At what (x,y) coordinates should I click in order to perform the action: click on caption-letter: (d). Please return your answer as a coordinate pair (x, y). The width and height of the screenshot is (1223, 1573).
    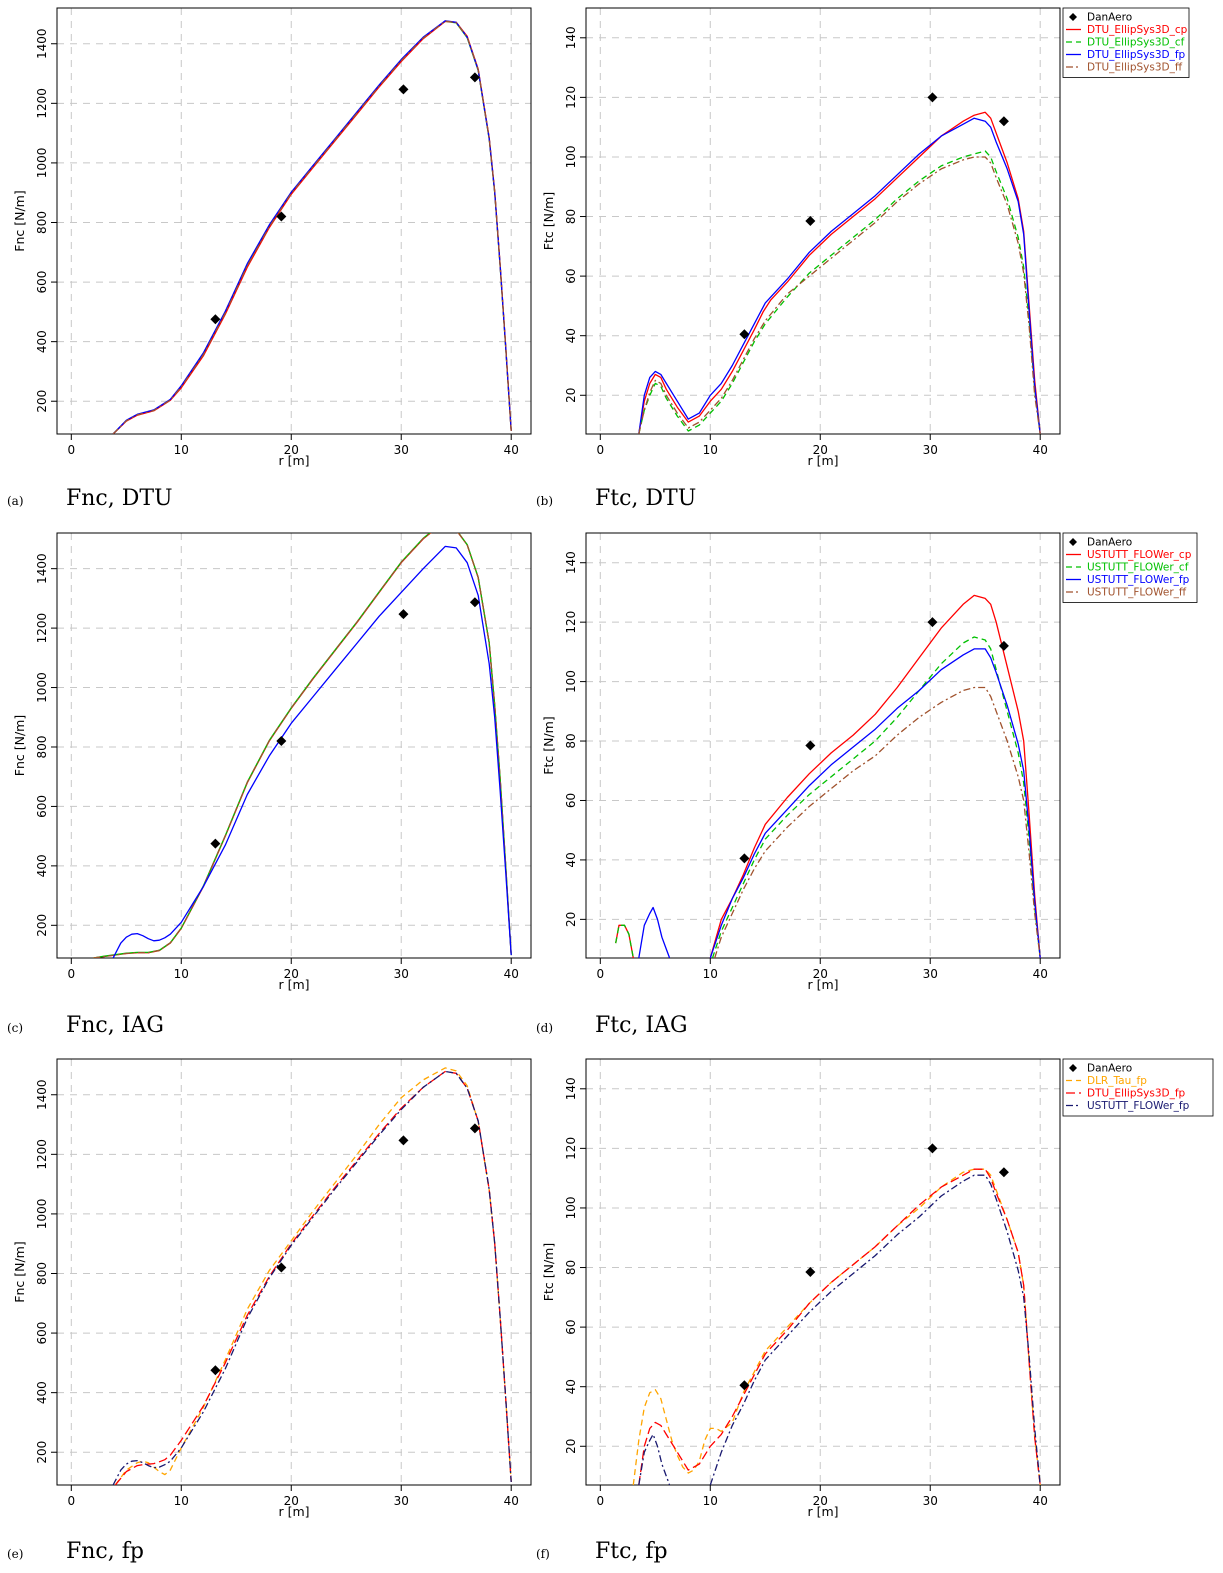
    Looking at the image, I should click on (544, 1028).